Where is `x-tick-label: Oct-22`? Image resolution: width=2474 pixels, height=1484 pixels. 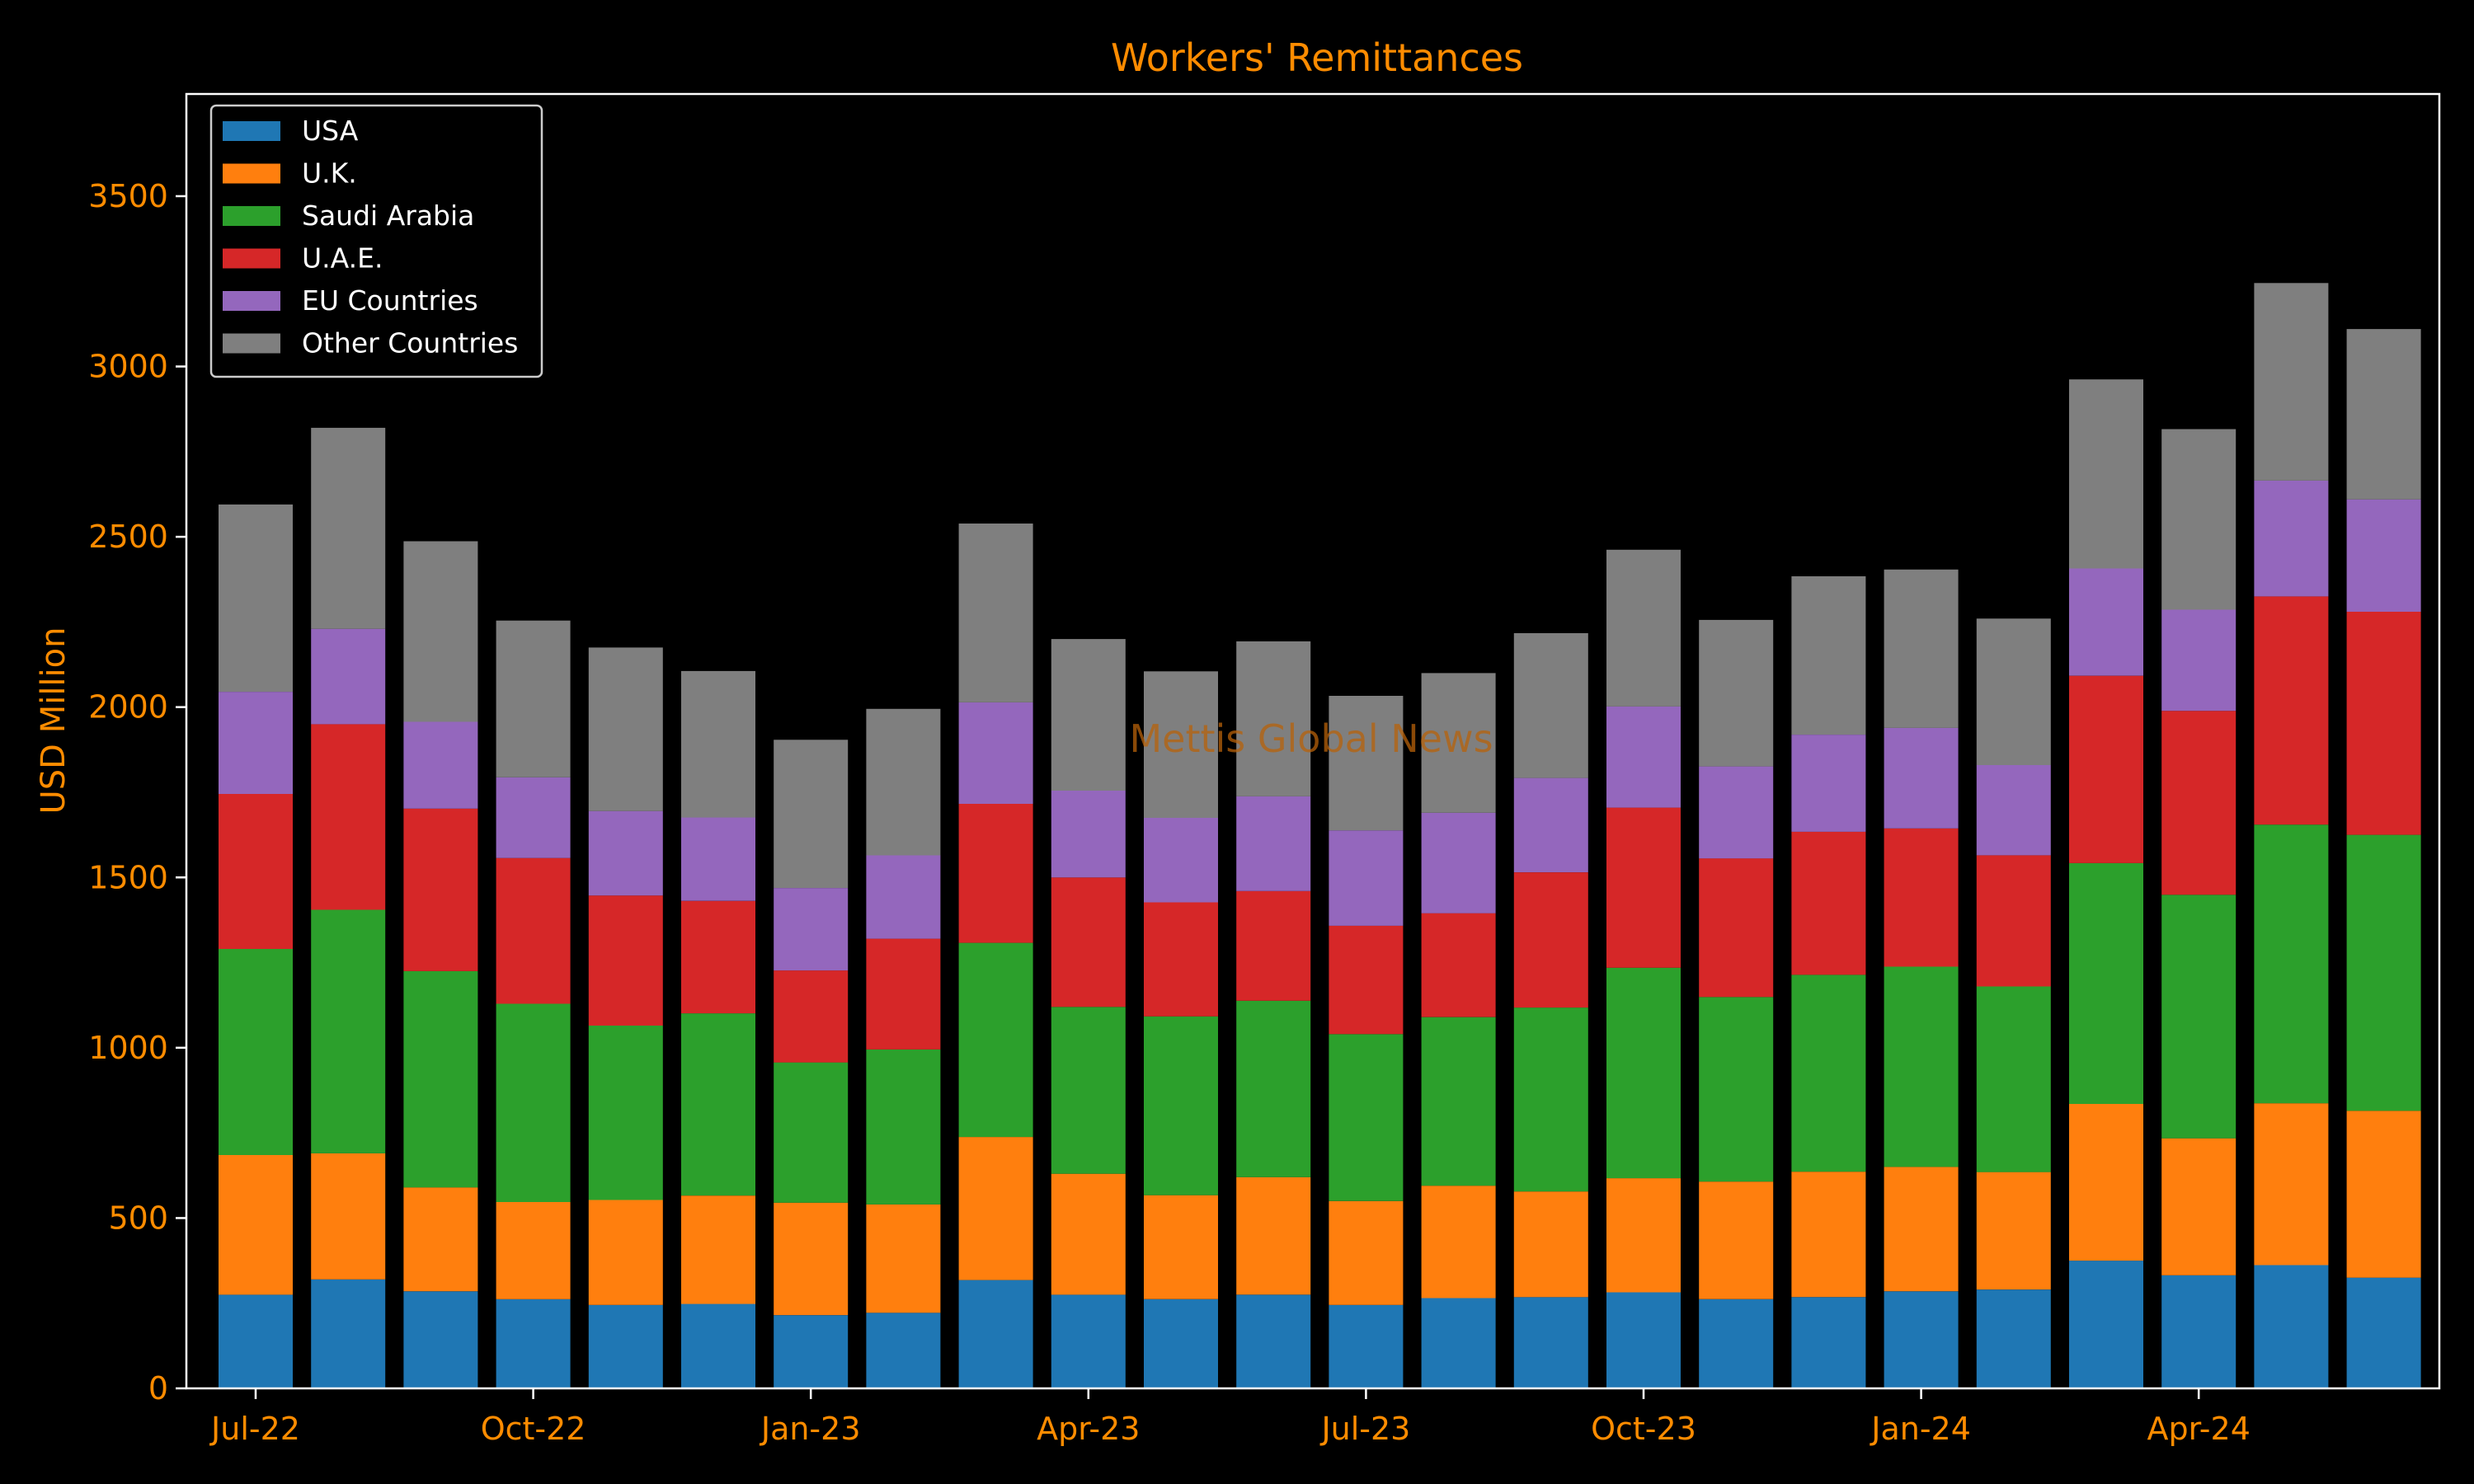
x-tick-label: Oct-22 is located at coordinates (533, 1429).